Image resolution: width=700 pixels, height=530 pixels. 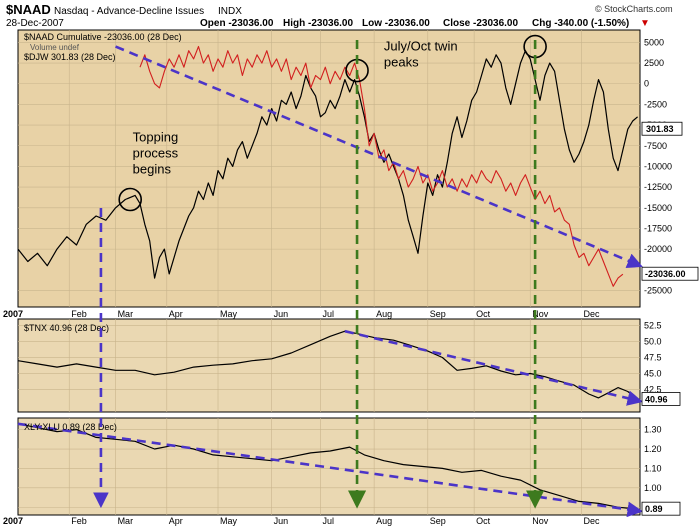 I want to click on panel-2-ytick-label: 52.5, so click(x=653, y=325).